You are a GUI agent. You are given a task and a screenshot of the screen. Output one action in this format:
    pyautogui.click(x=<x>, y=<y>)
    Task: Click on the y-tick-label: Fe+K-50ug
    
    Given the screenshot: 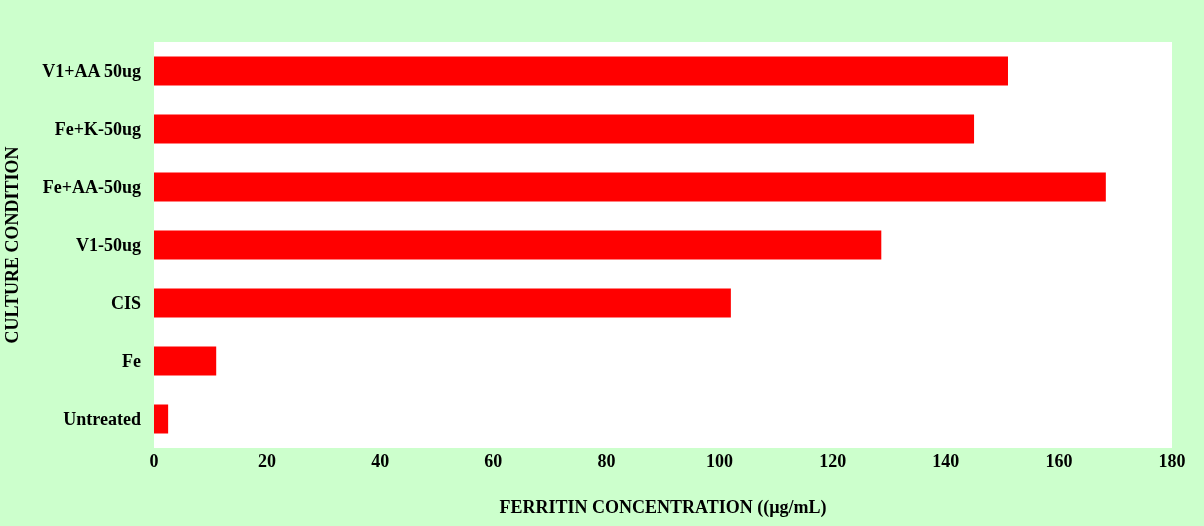 What is the action you would take?
    pyautogui.click(x=97, y=129)
    